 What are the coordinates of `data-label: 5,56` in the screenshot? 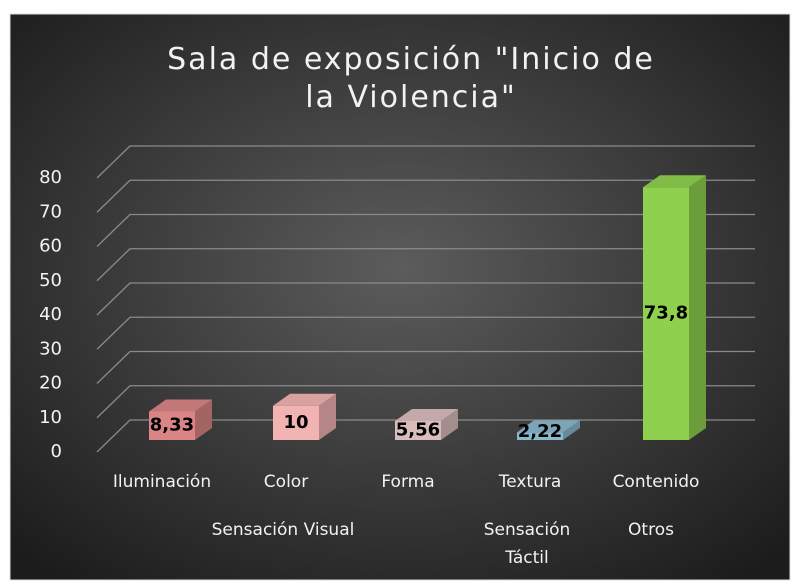 It's located at (418, 429).